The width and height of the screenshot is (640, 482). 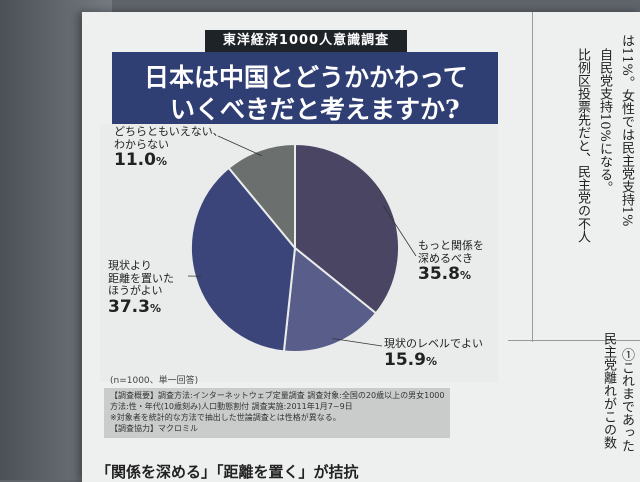 What do you see at coordinates (129, 307) in the screenshot?
I see `label-distance-value: 37.3` at bounding box center [129, 307].